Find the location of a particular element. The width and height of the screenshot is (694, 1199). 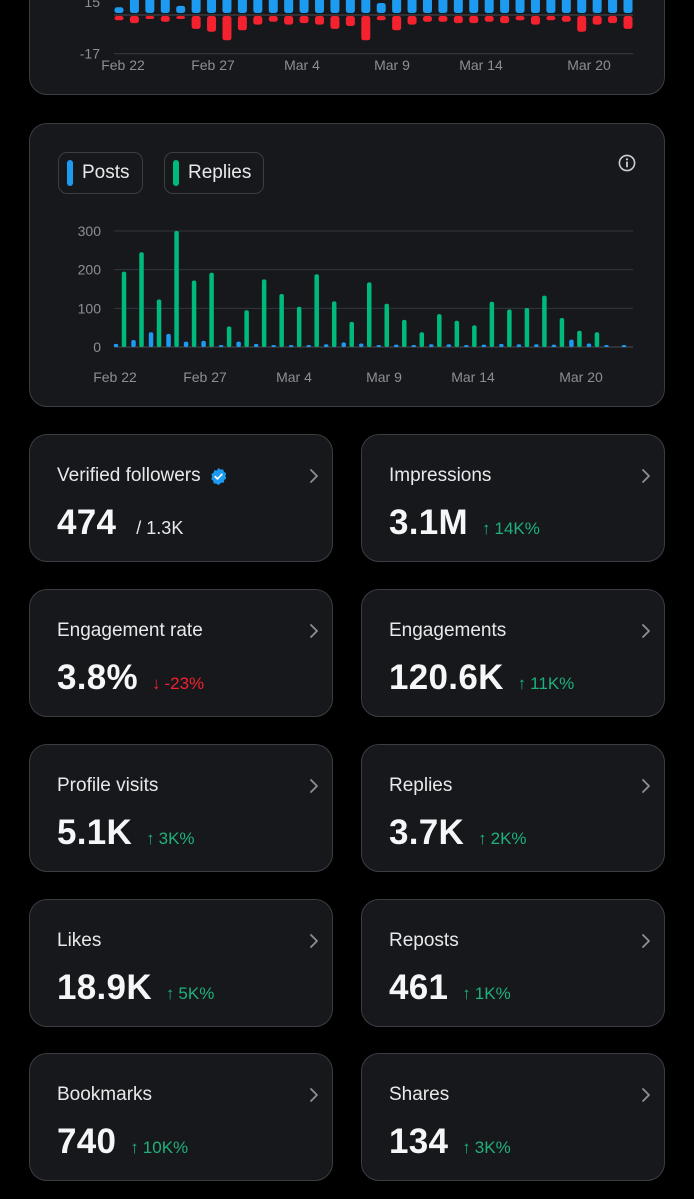

stat-delta: ↓ -23% is located at coordinates (178, 684).